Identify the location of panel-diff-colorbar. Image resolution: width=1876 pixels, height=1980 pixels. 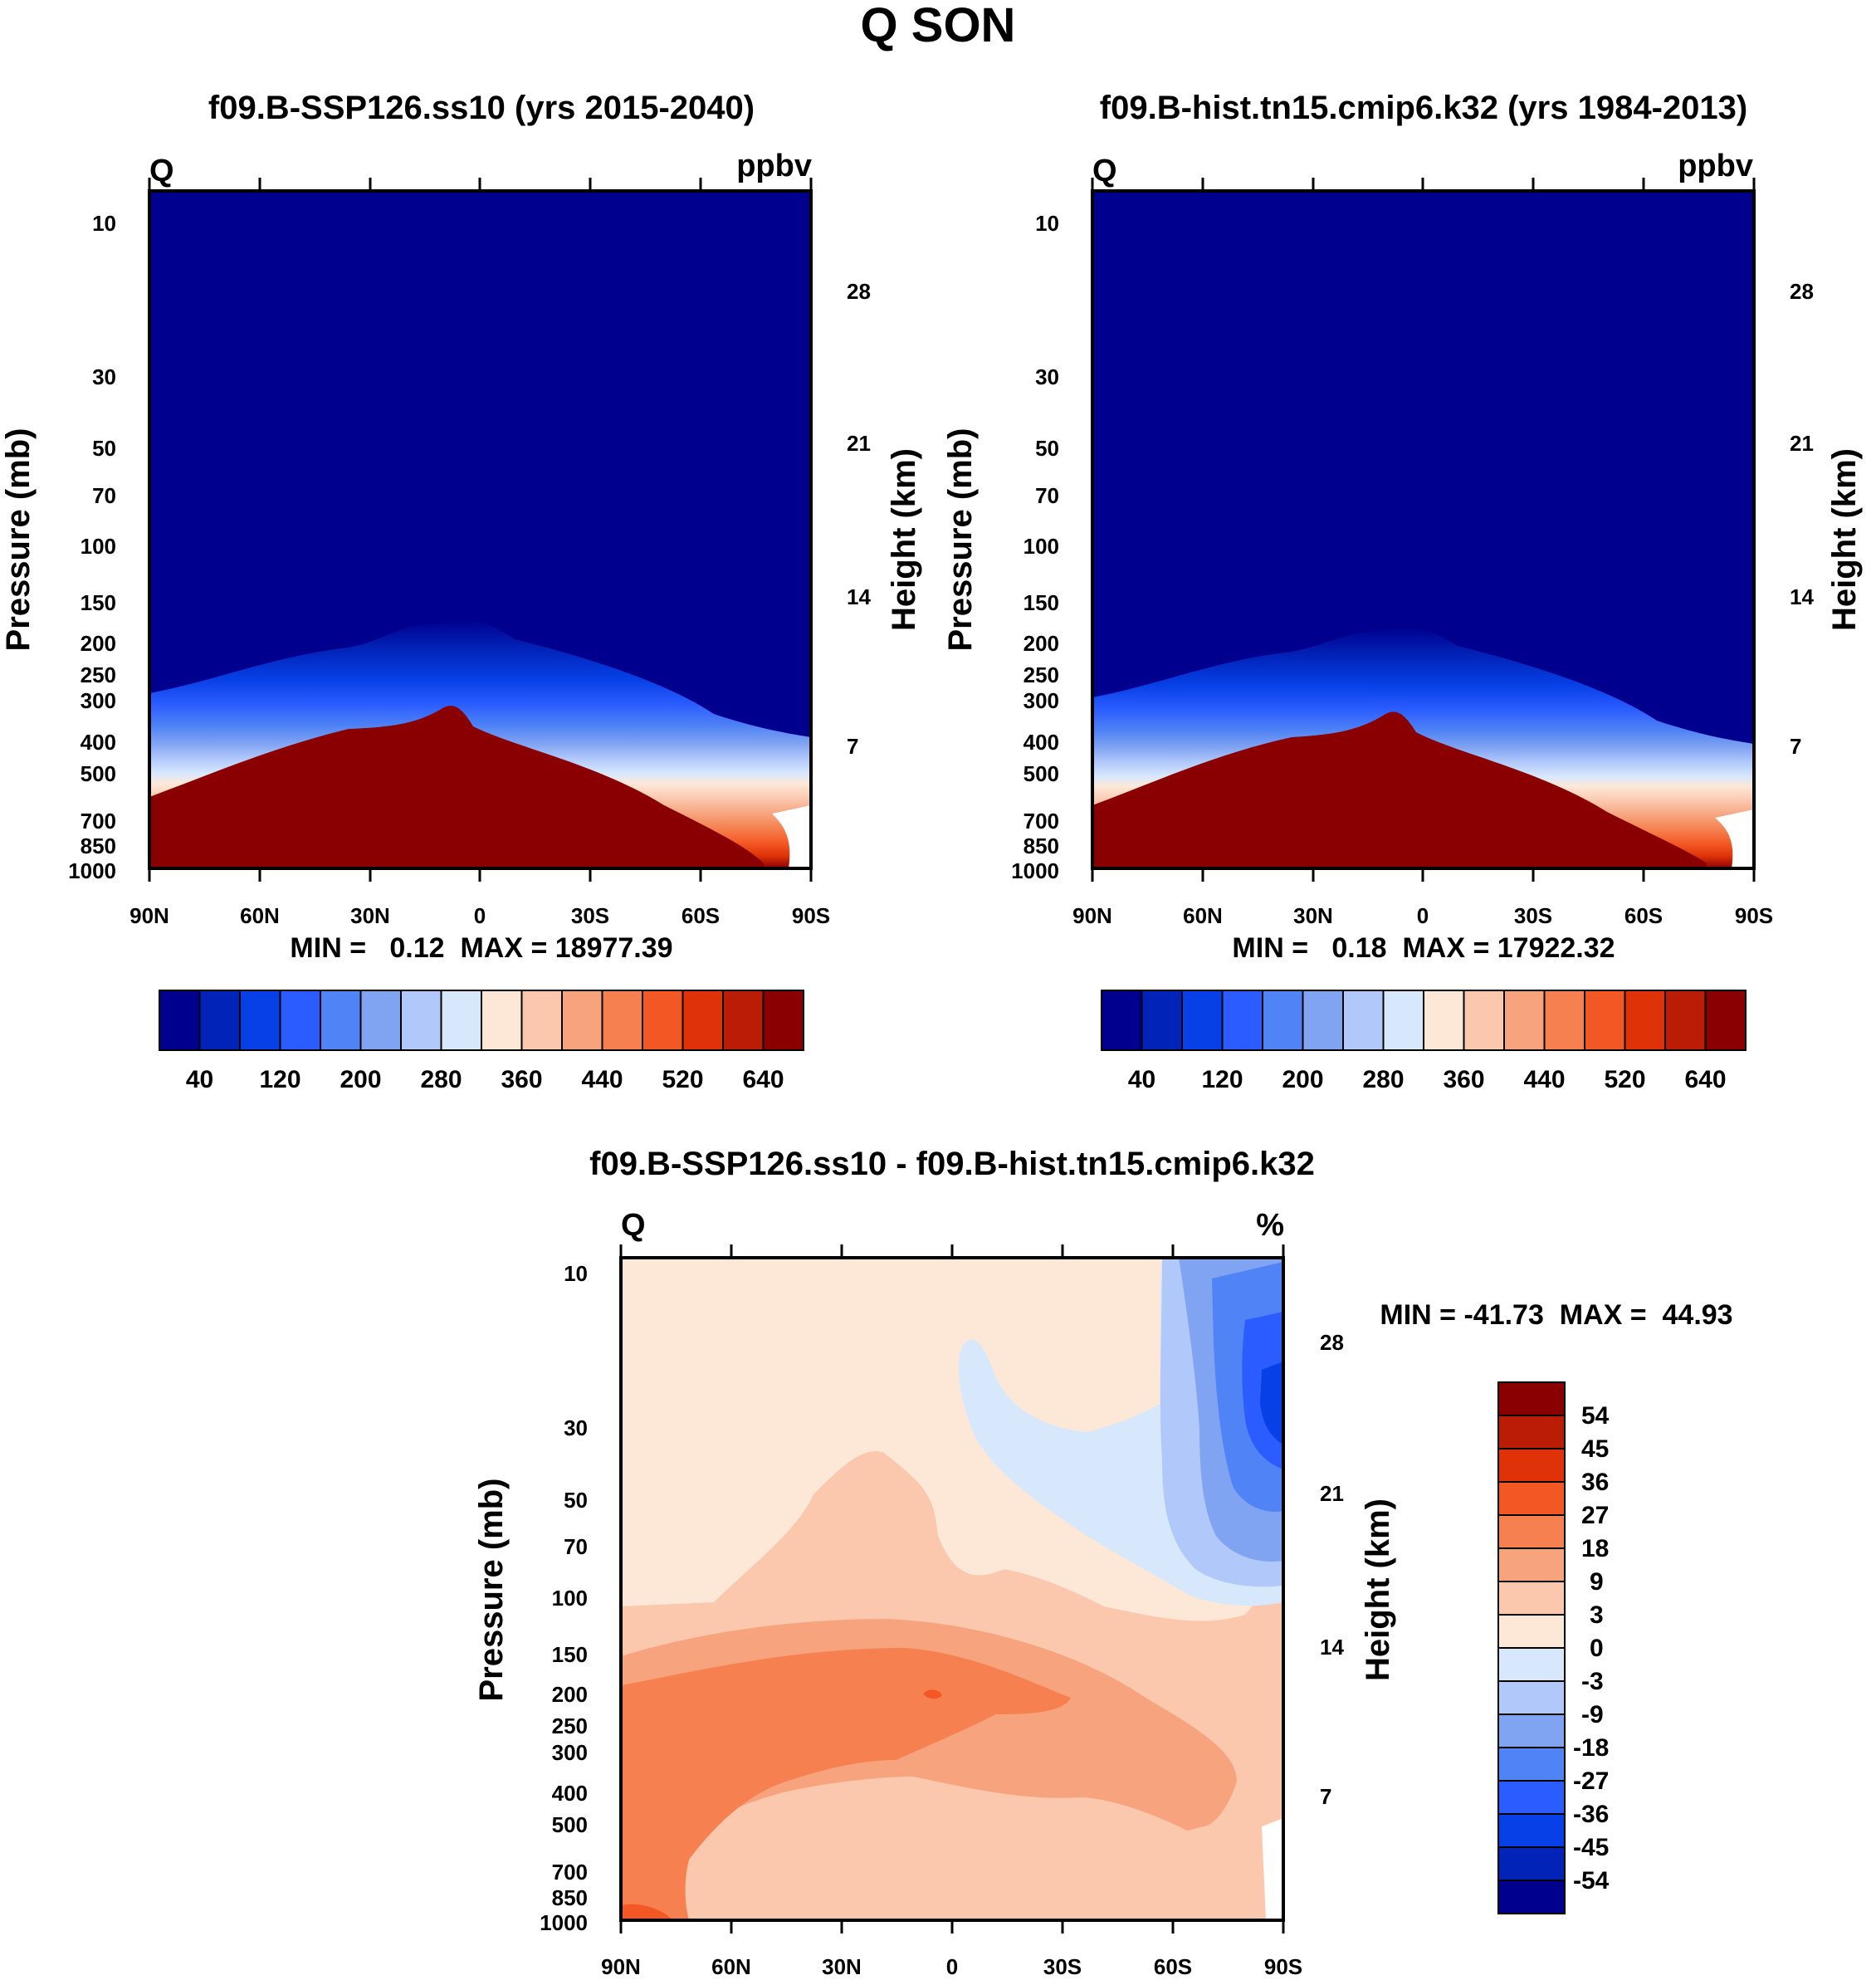
(1531, 1648).